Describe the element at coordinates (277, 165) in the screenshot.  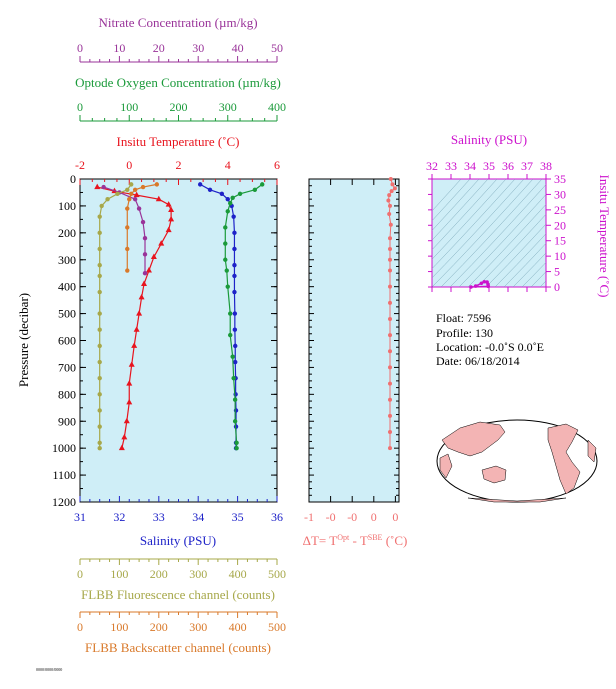
I see `temperature-tick-label: 6` at that location.